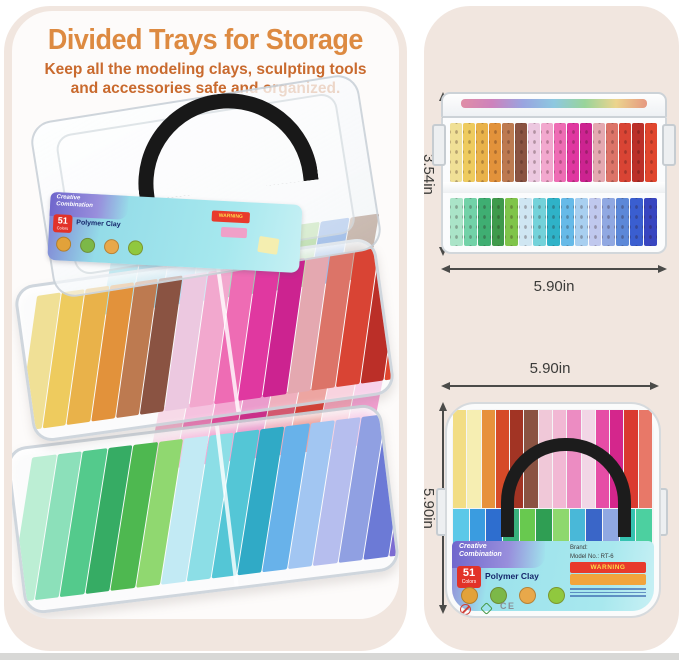 This screenshot has width=679, height=660. What do you see at coordinates (473, 546) in the screenshot?
I see `brand-line1: Creative` at bounding box center [473, 546].